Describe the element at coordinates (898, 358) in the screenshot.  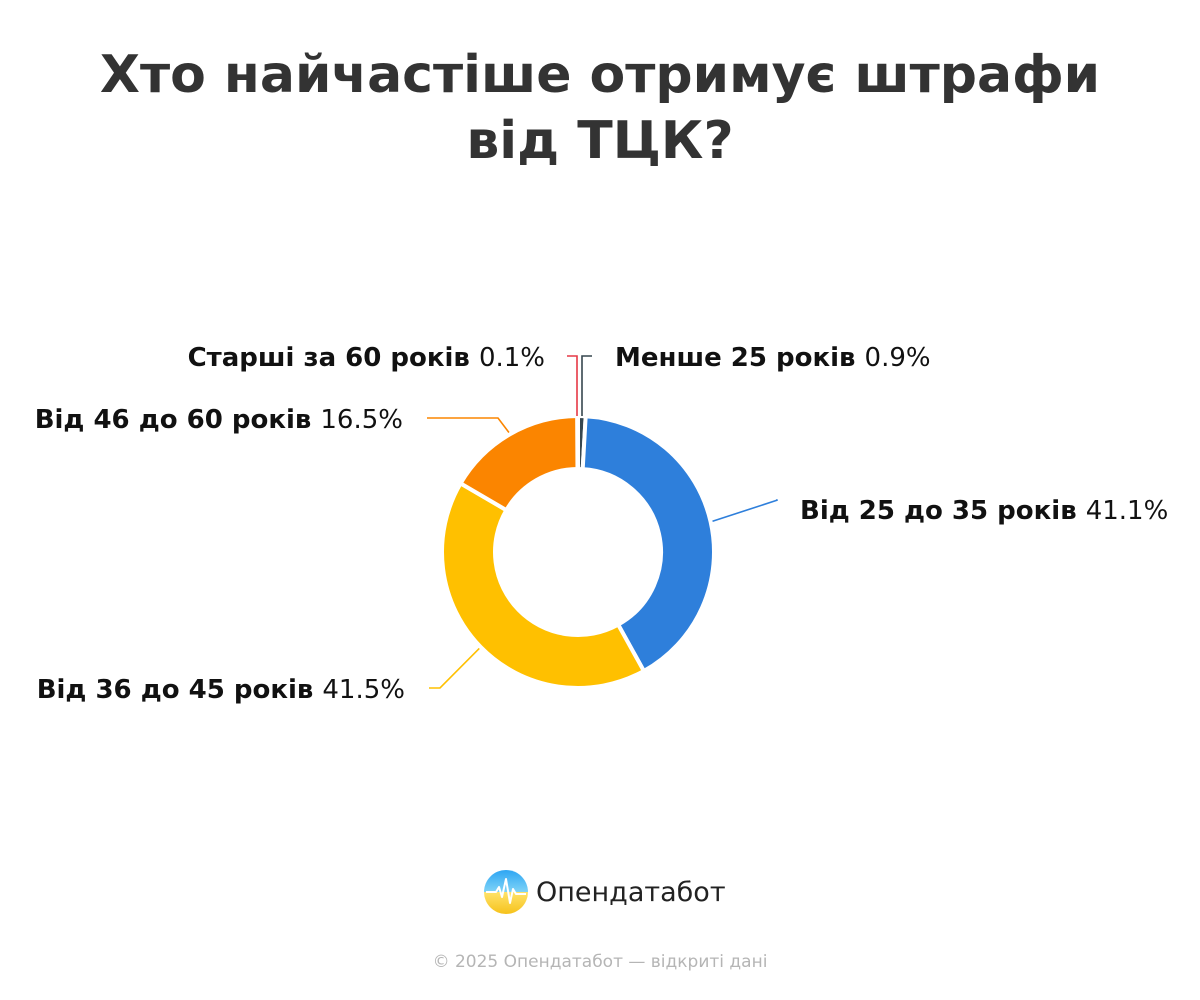
I see `slice-label-value: 0.9%` at that location.